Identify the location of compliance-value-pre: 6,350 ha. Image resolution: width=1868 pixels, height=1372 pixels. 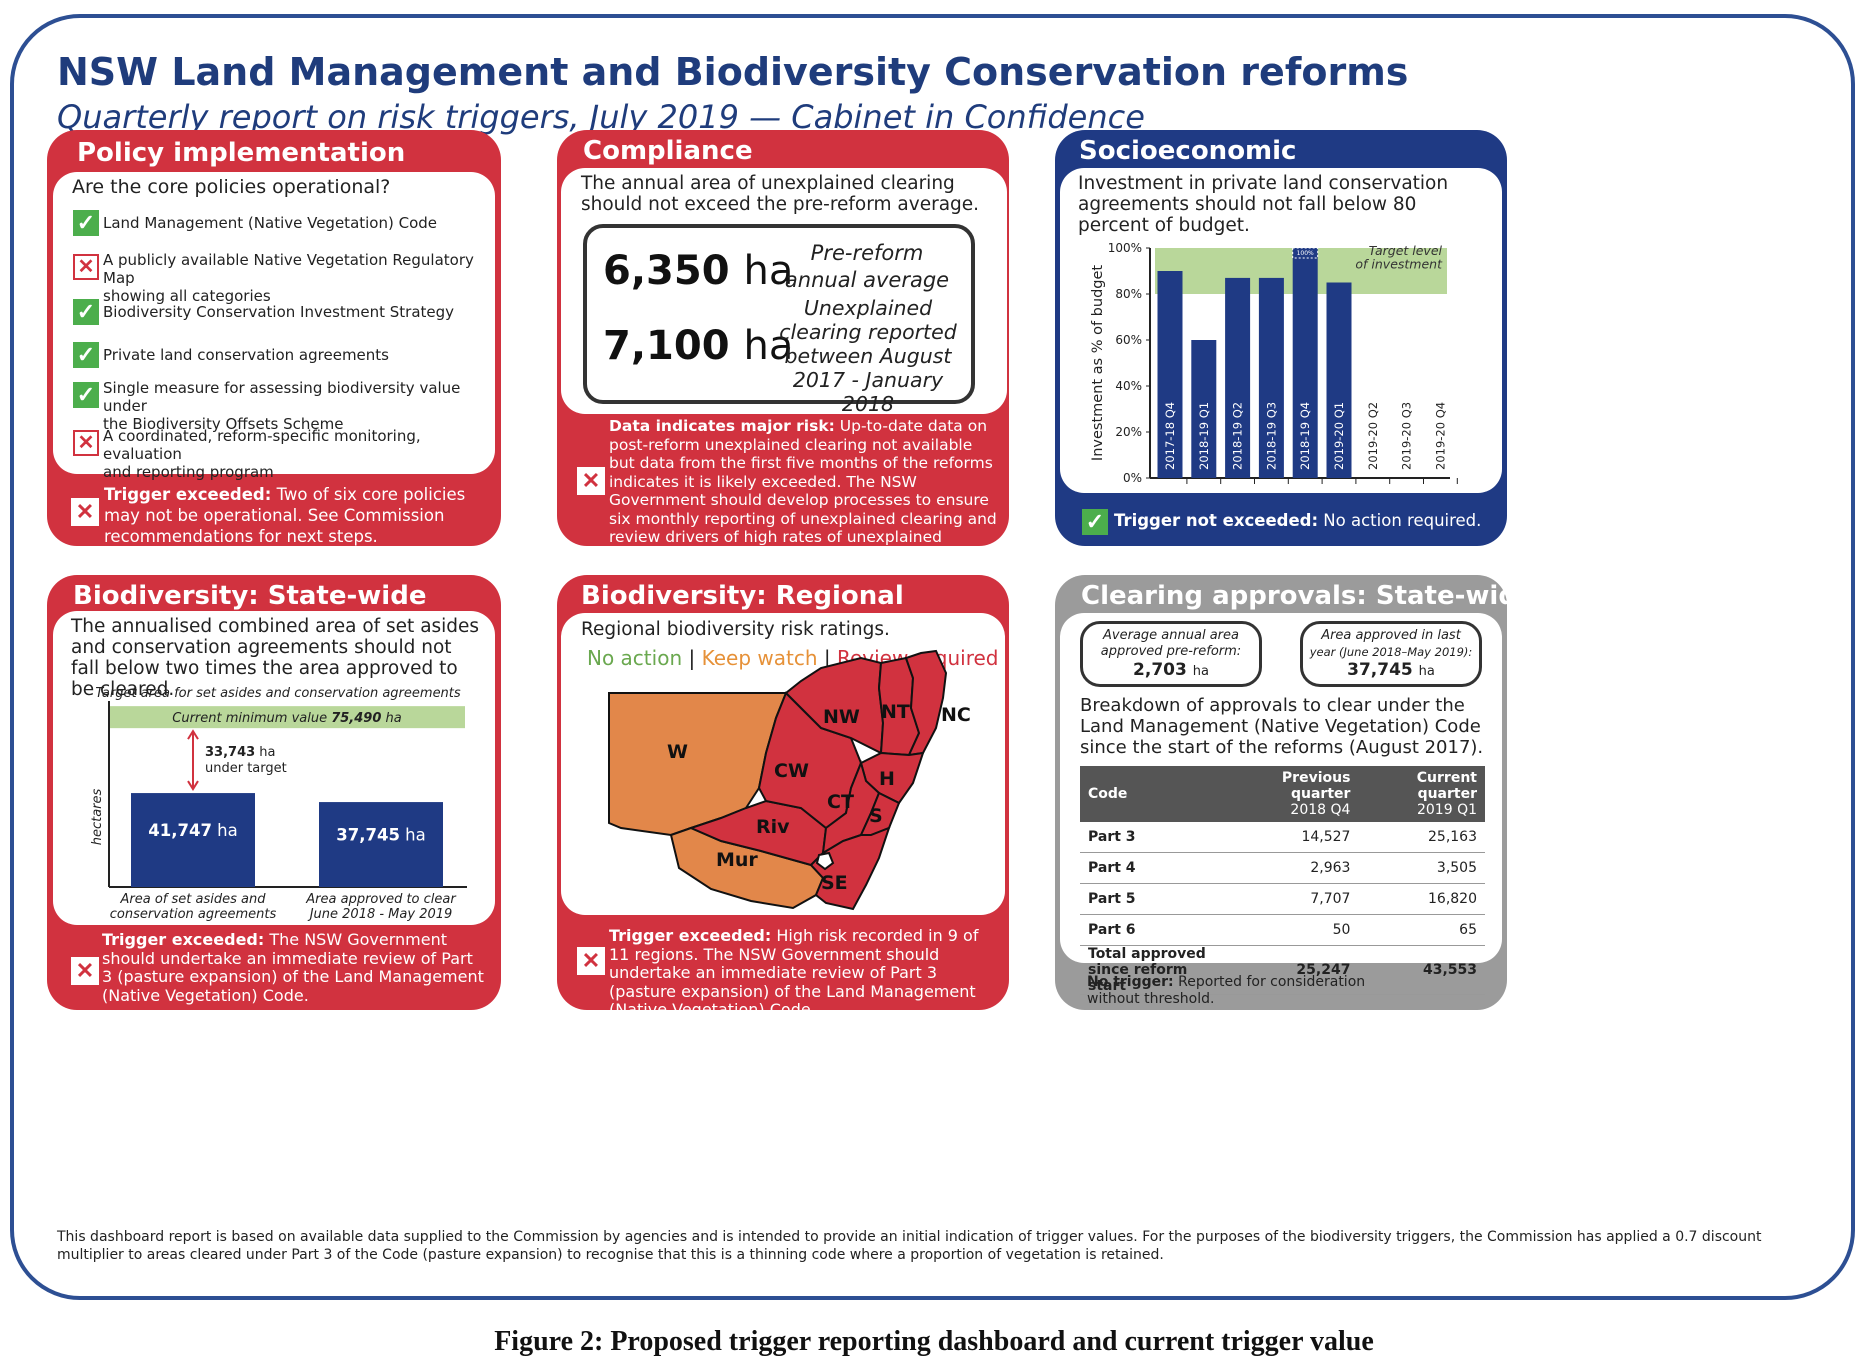
(698, 271).